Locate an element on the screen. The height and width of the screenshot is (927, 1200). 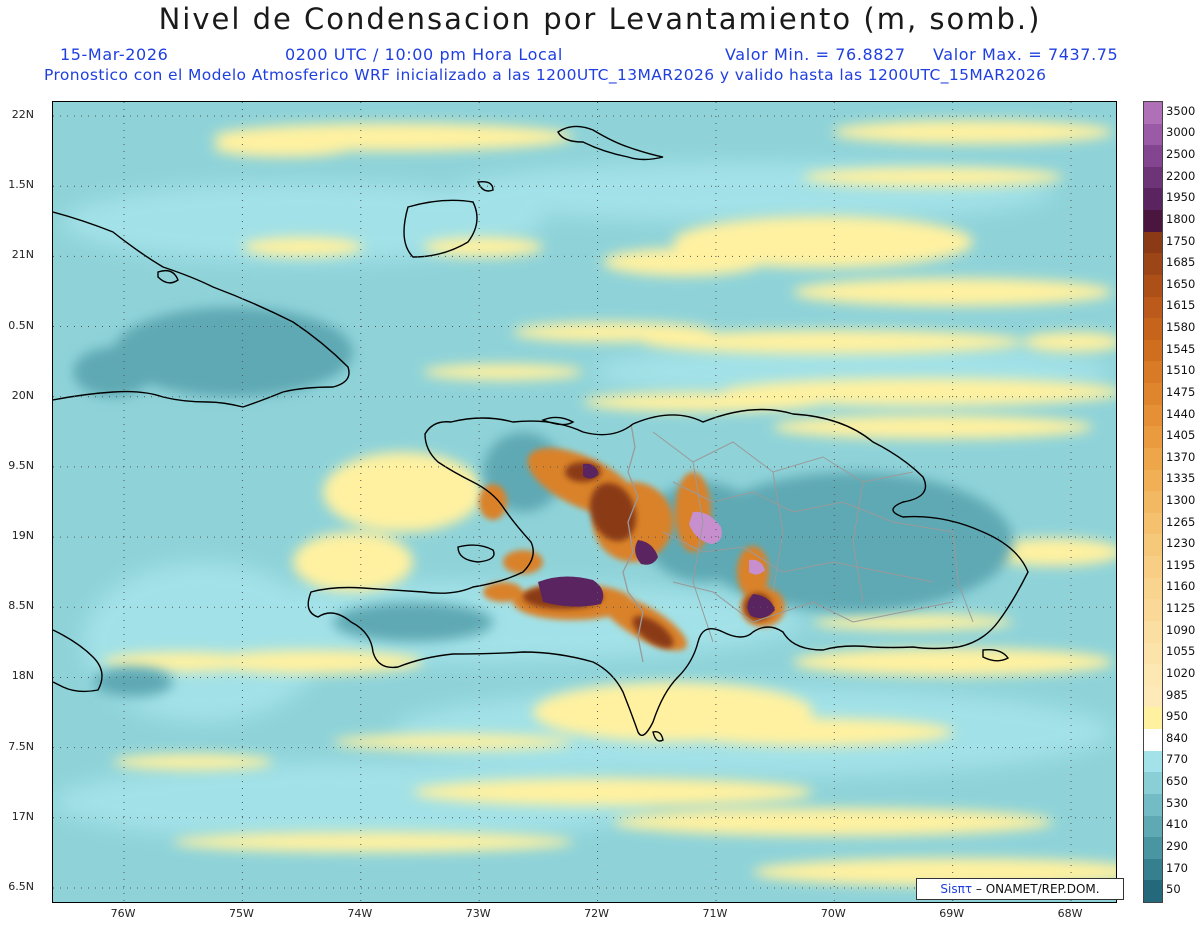
cuba-coast is located at coordinates (201, 309).